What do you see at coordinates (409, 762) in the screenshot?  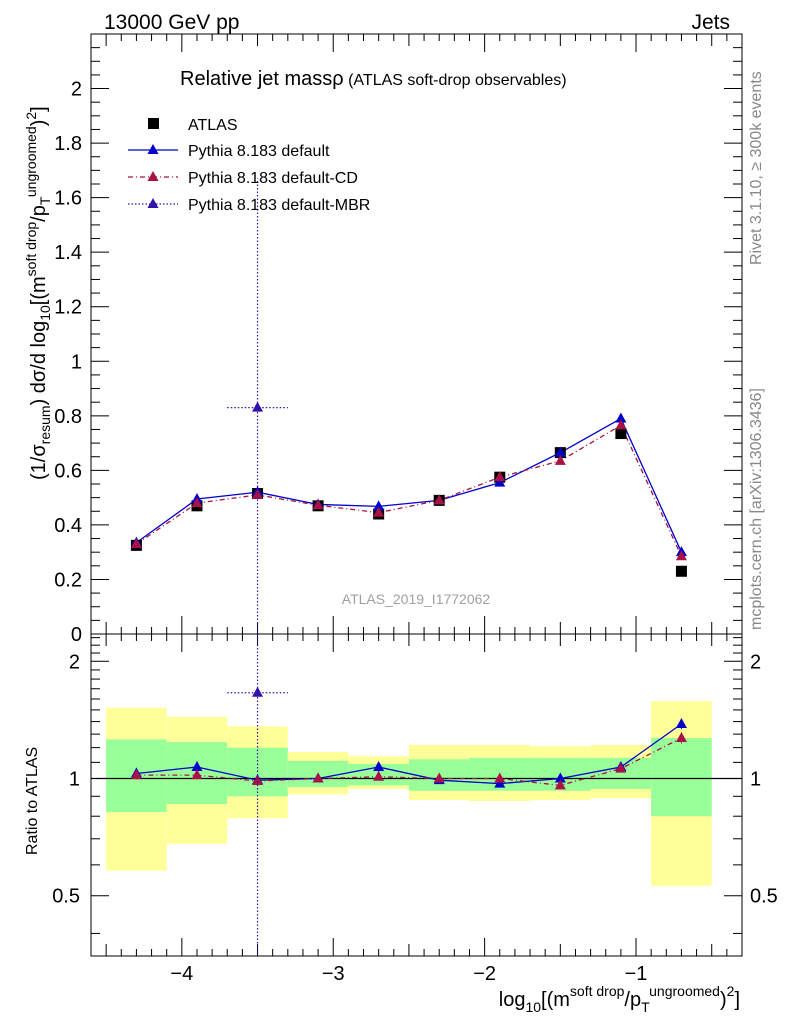 I see `ratio-line-cd` at bounding box center [409, 762].